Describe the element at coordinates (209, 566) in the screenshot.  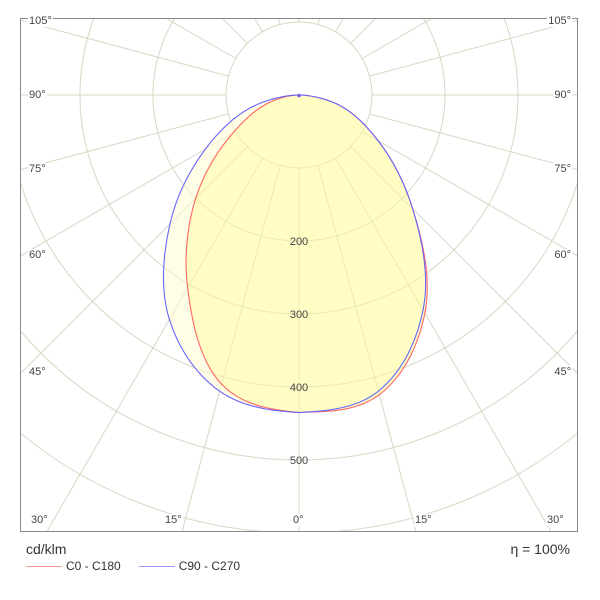
I see `legend-label: C90 - C270` at that location.